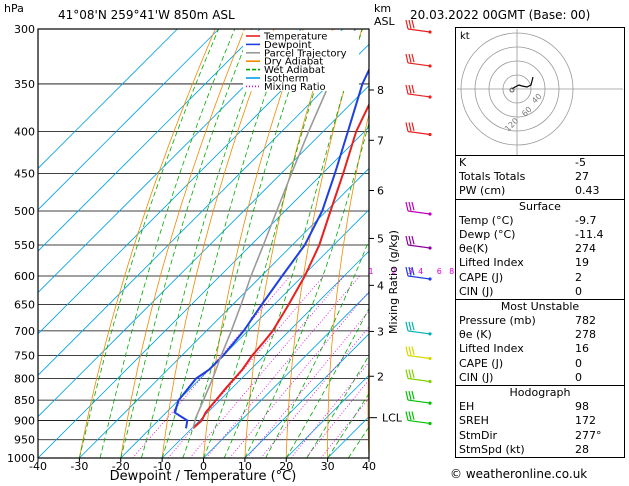  I want to click on pressure-tick-label: 950, so click(24, 440).